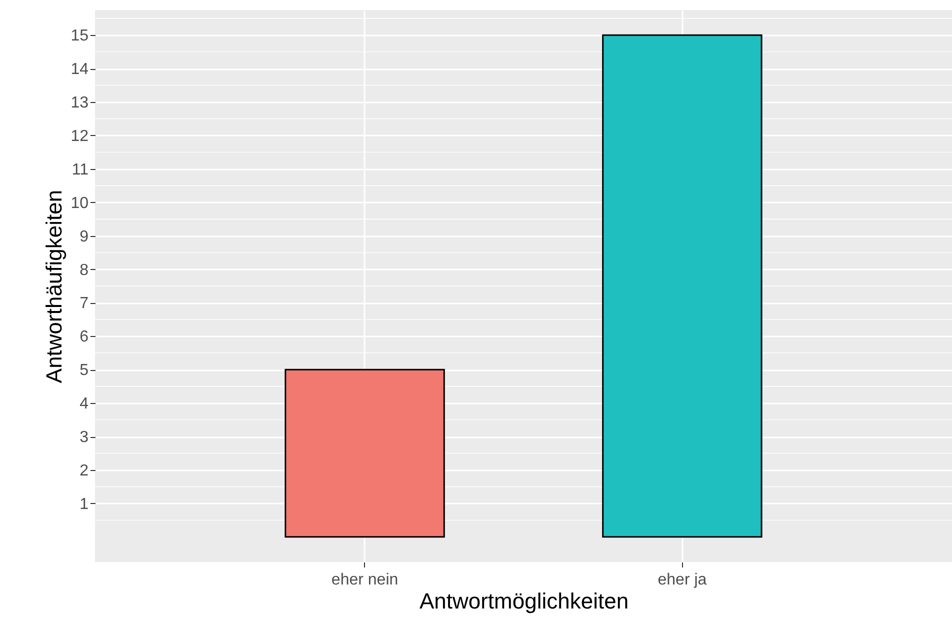 The image size is (952, 636). I want to click on y-tick-label: 6, so click(84, 337).